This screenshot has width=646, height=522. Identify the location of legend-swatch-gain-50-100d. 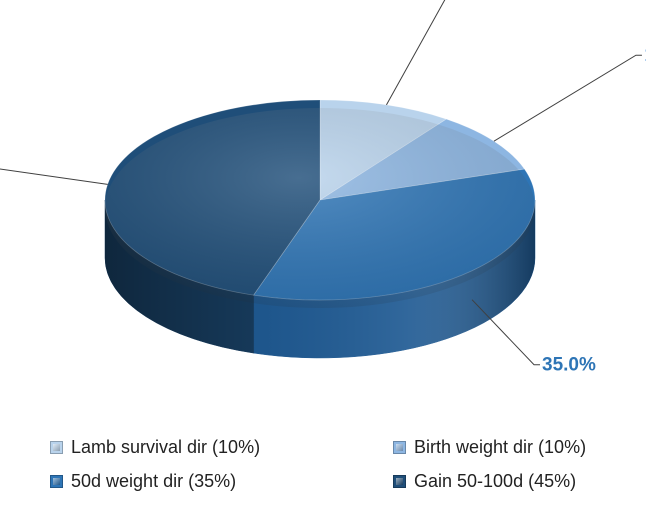
(399, 481).